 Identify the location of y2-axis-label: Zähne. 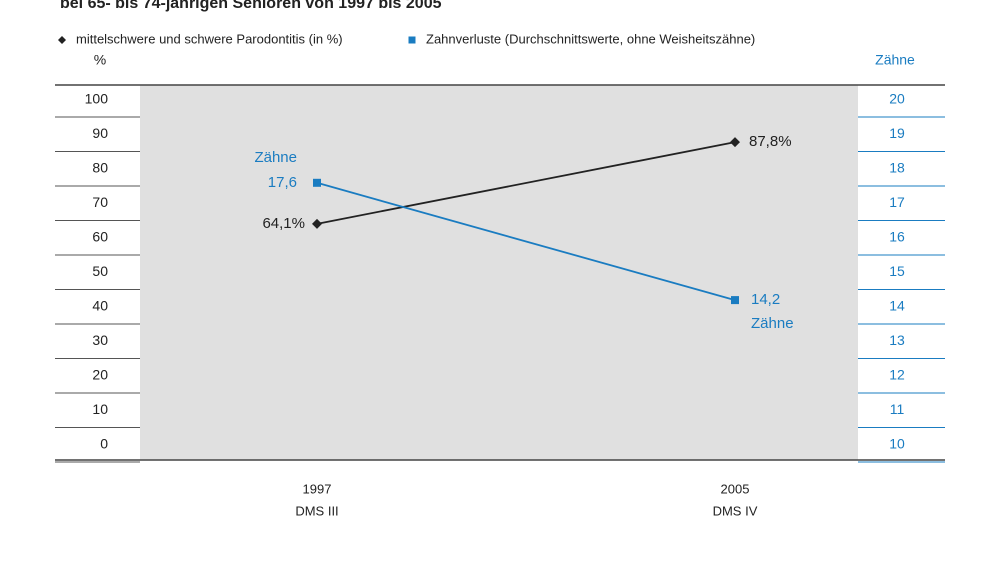
(895, 60).